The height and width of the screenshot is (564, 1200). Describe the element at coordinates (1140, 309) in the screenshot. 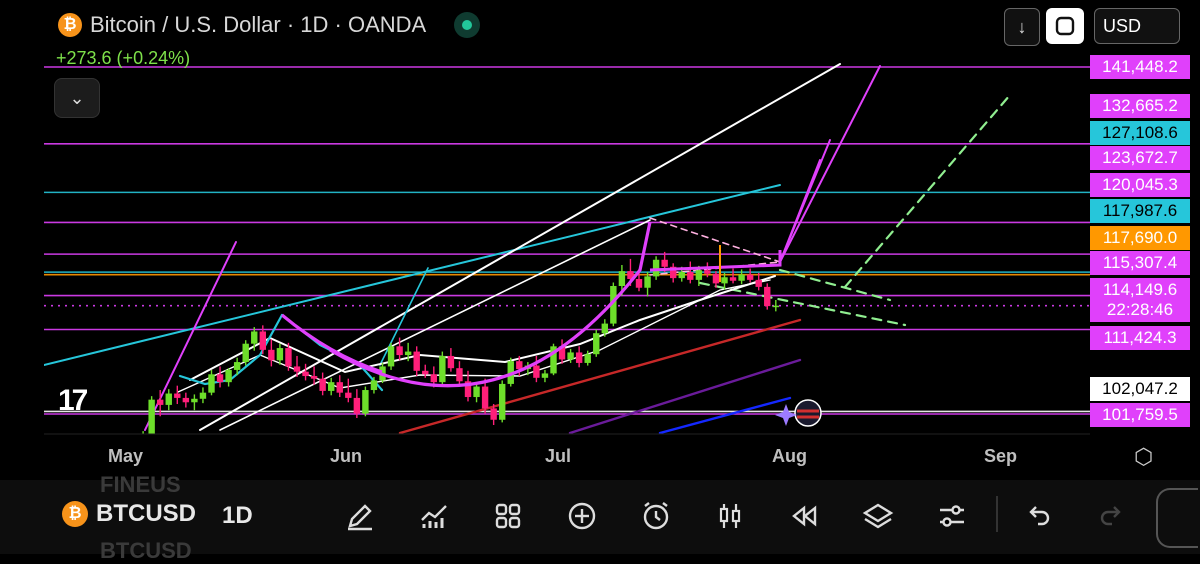

I see `bar-countdown: 22:28:46` at that location.